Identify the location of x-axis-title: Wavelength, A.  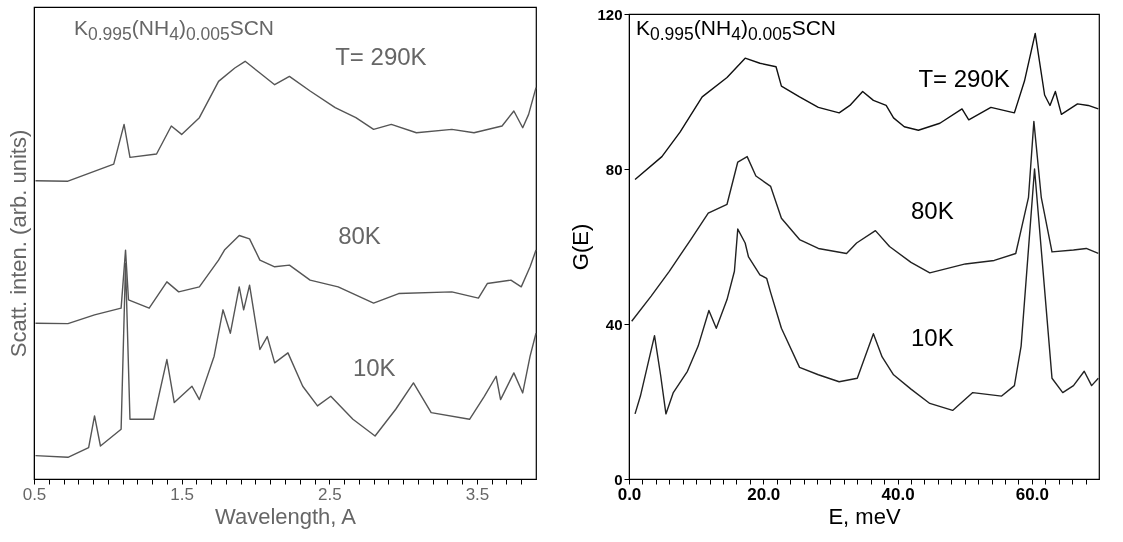
(285, 516).